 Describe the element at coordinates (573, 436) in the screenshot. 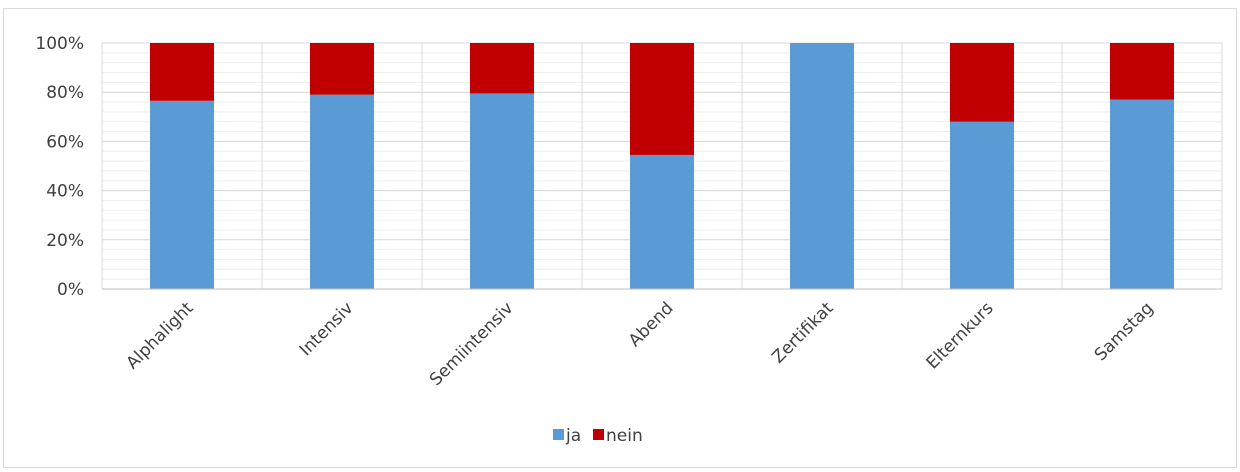

I see `legend-label-ja: ja` at that location.